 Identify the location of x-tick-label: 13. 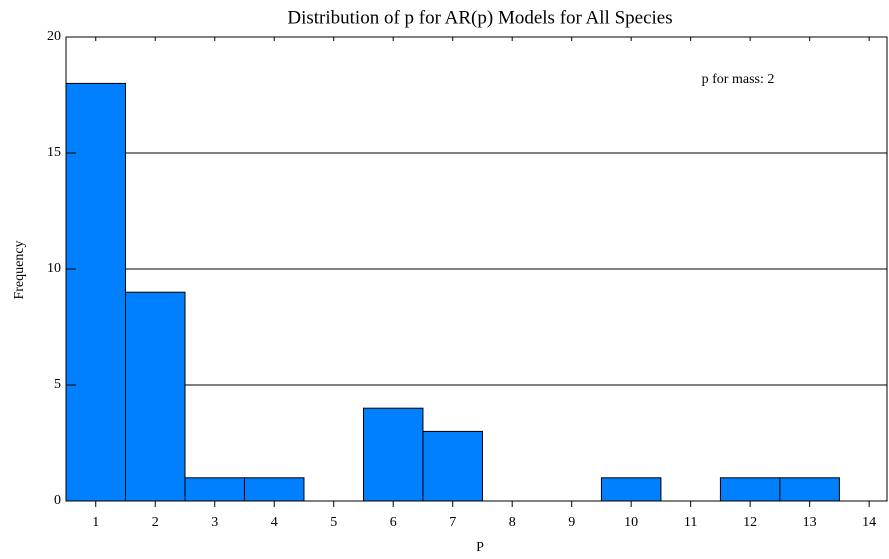
(810, 522).